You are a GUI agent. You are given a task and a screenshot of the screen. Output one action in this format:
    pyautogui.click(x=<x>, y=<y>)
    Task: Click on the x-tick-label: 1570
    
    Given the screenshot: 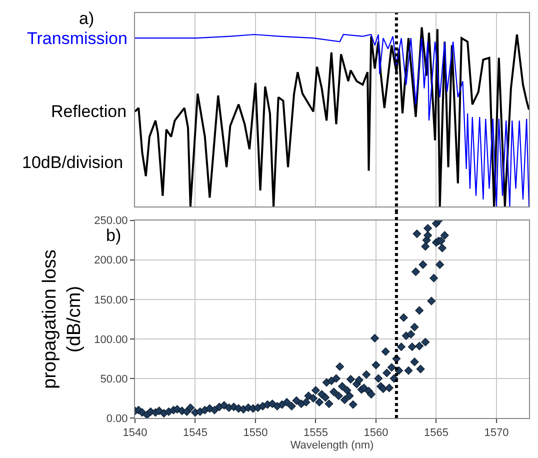 What is the action you would take?
    pyautogui.click(x=496, y=433)
    